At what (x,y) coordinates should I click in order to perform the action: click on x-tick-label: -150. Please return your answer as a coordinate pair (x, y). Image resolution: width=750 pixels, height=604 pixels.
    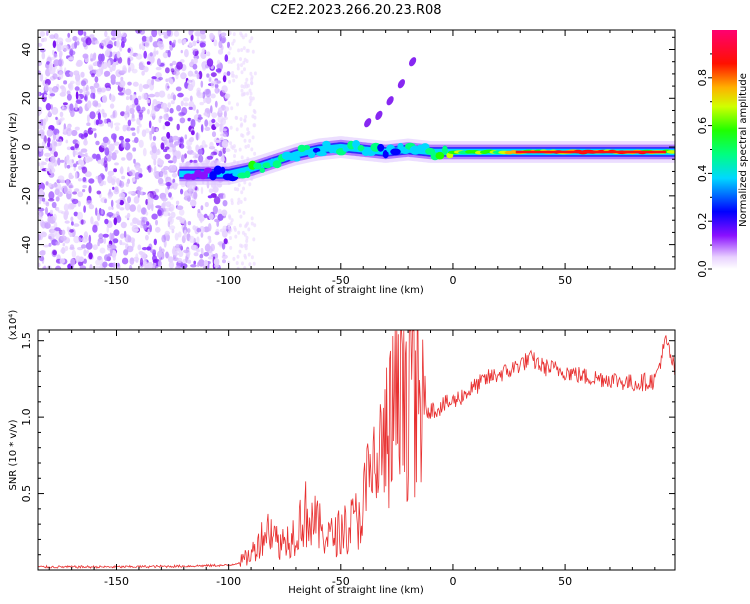
    Looking at the image, I should click on (116, 280).